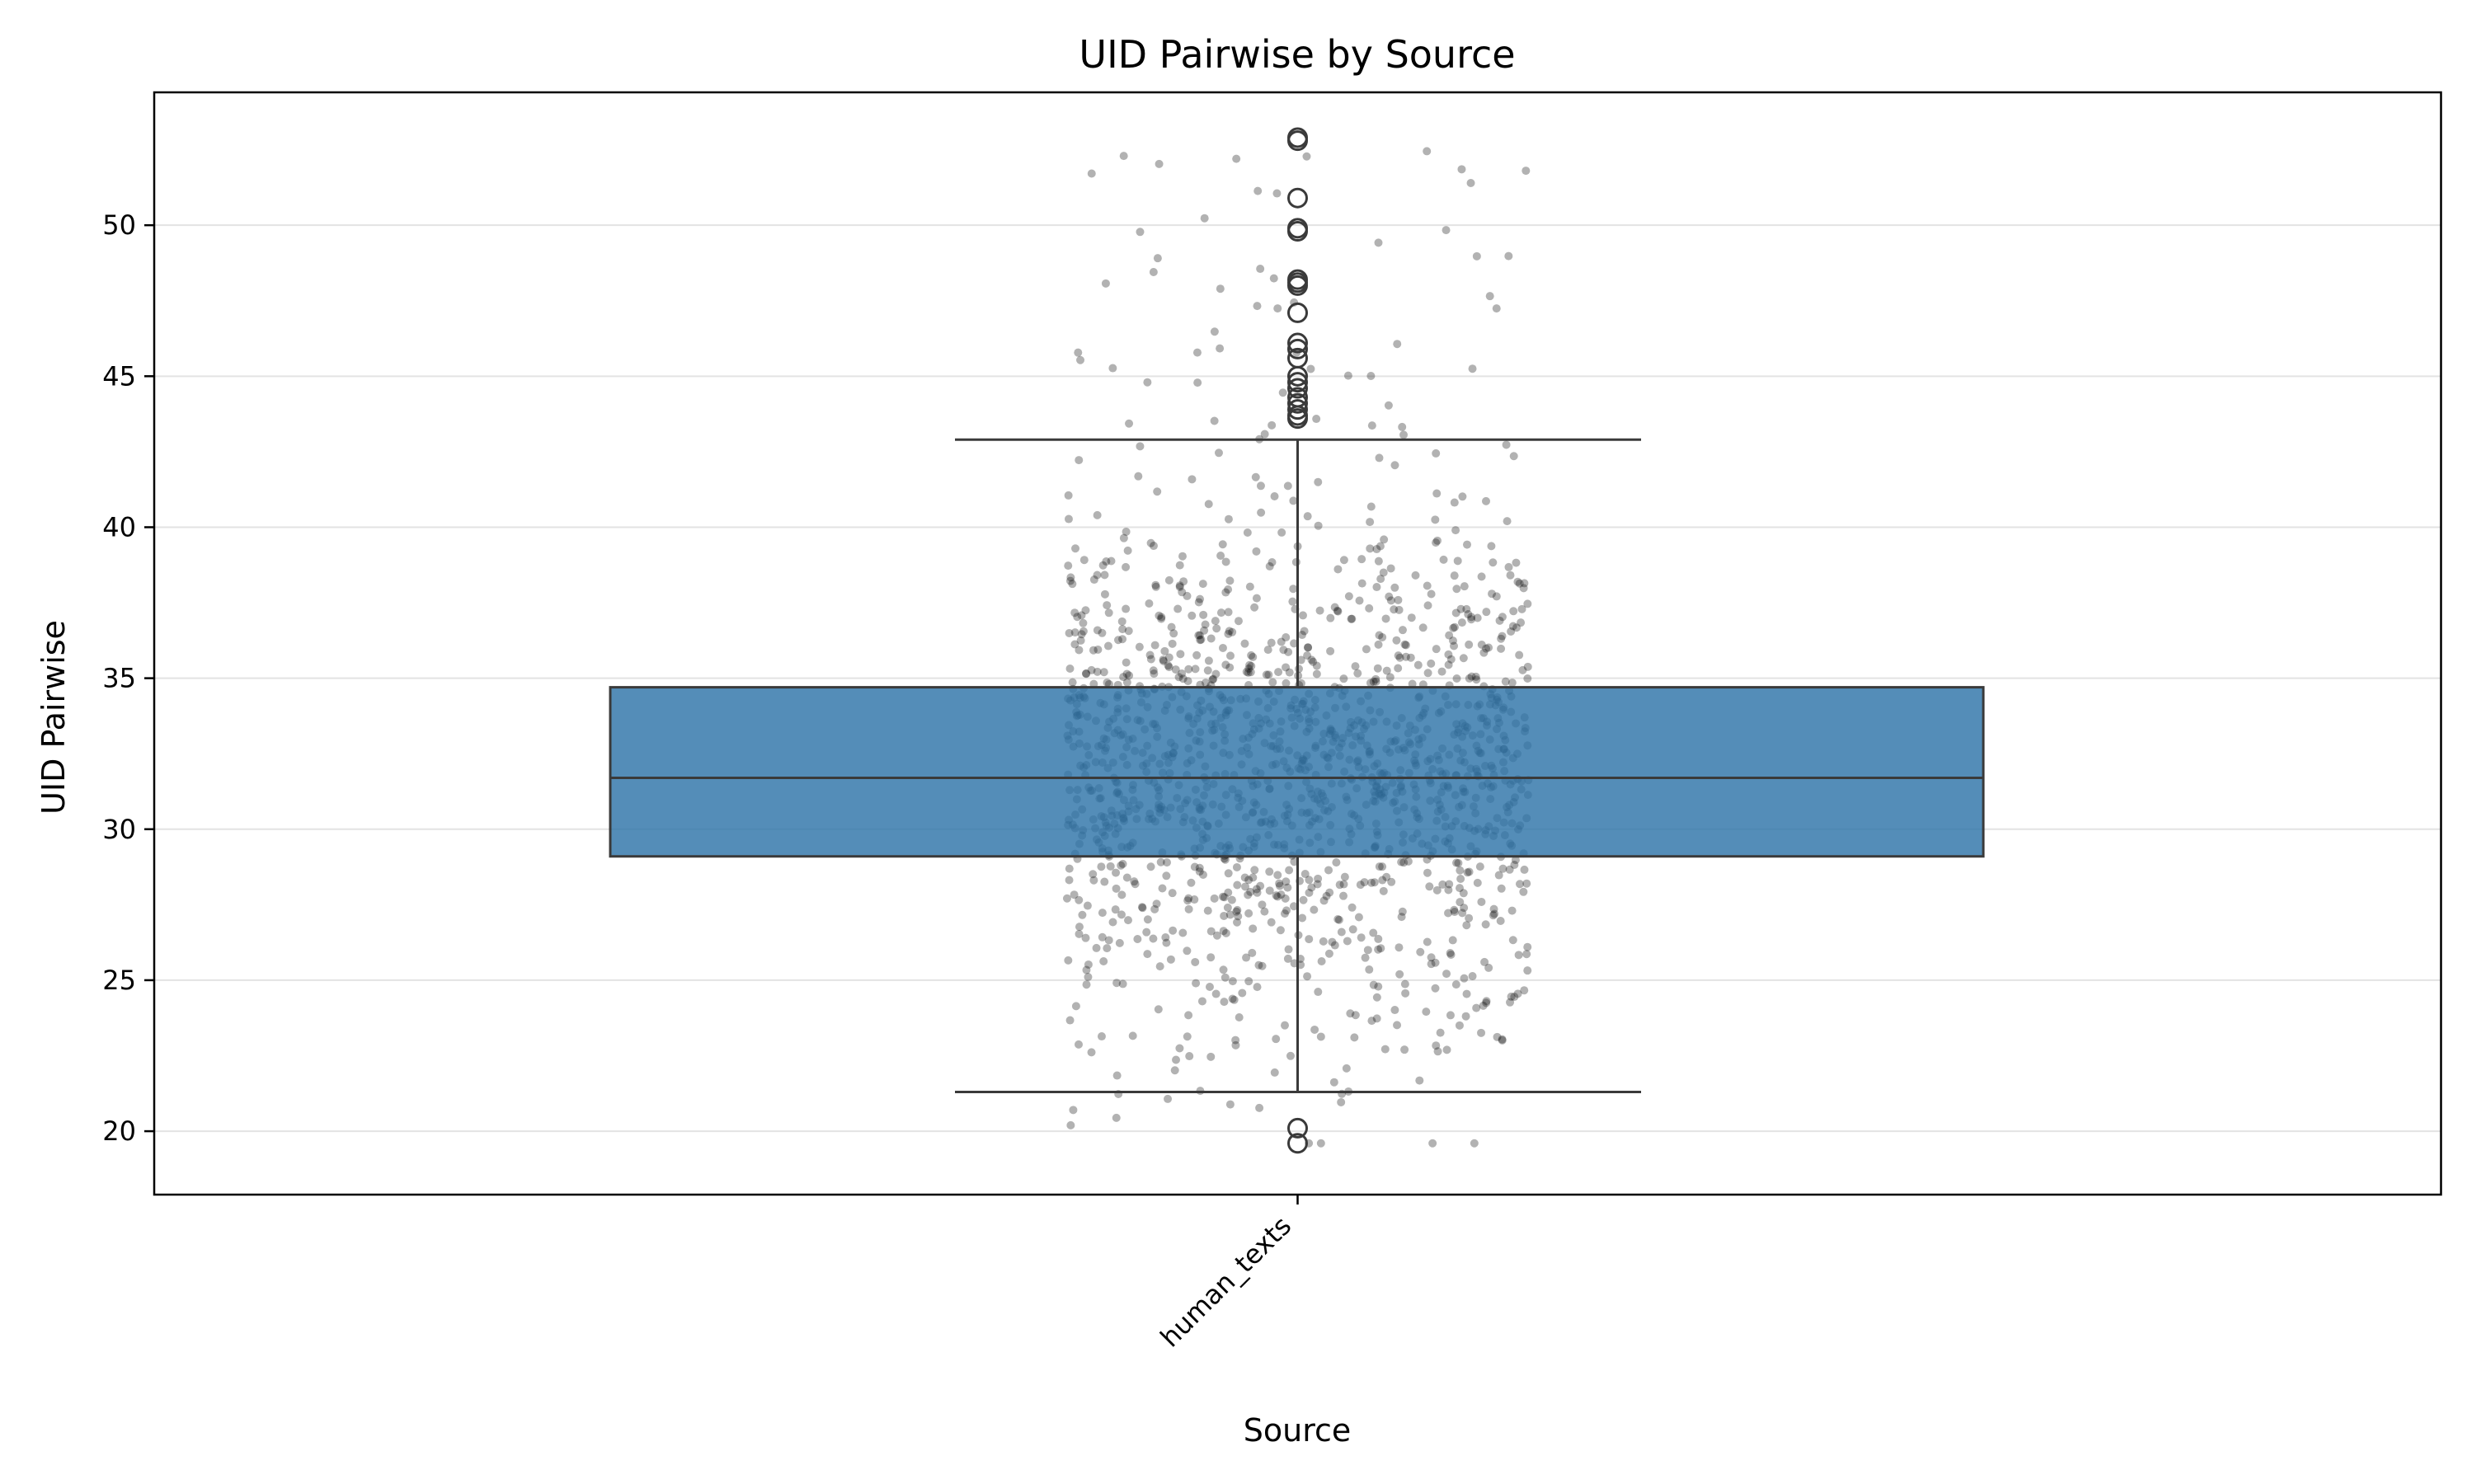  What do you see at coordinates (1297, 312) in the screenshot?
I see `outlier-point` at bounding box center [1297, 312].